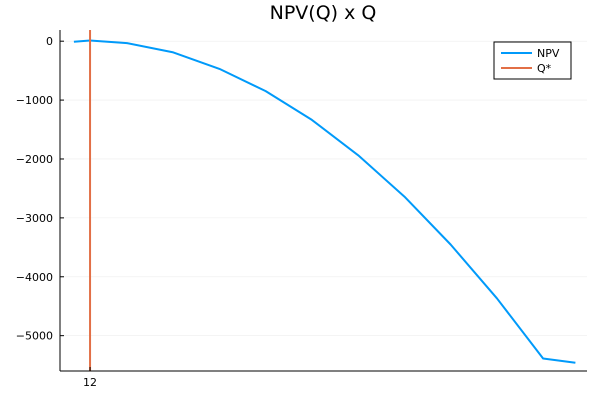  What do you see at coordinates (34, 100) in the screenshot?
I see `y-tick-label: −1000` at bounding box center [34, 100].